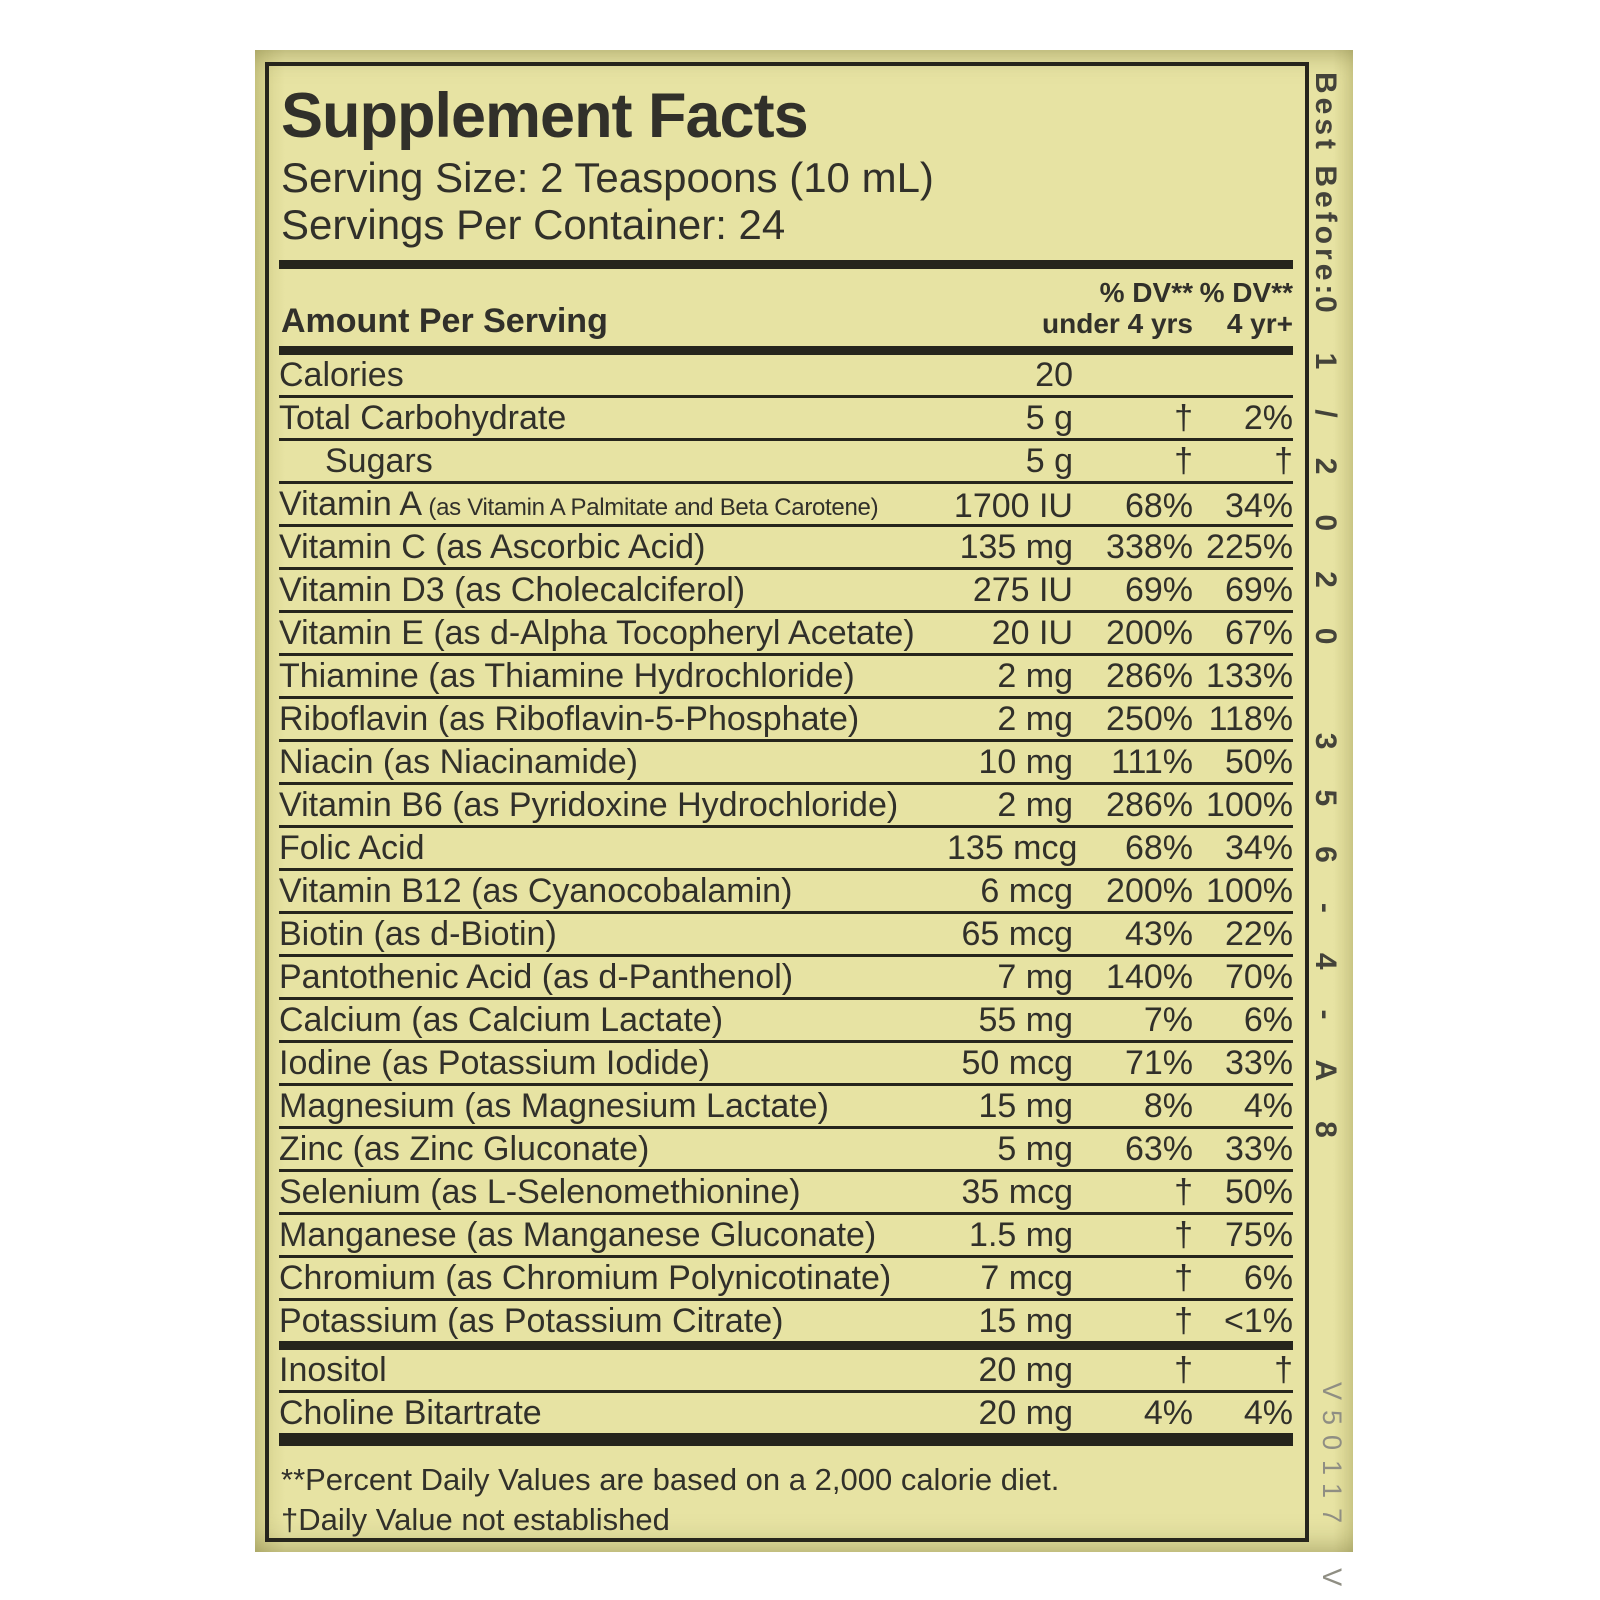  Describe the element at coordinates (1168, 1106) in the screenshot. I see `dv-under-4-value: 8%` at that location.